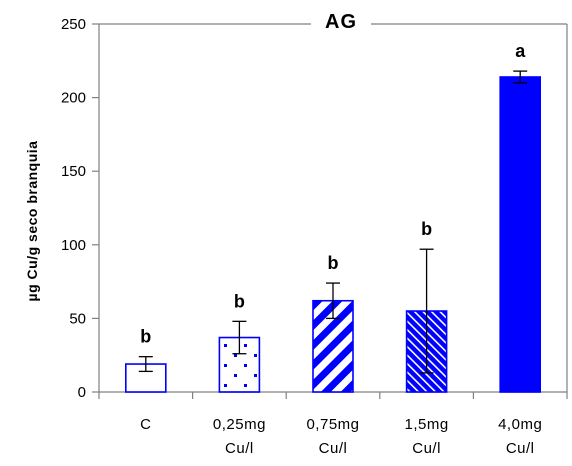 This screenshot has height=466, width=572. What do you see at coordinates (426, 436) in the screenshot?
I see `category-label: 1,5mg Cu/l` at bounding box center [426, 436].